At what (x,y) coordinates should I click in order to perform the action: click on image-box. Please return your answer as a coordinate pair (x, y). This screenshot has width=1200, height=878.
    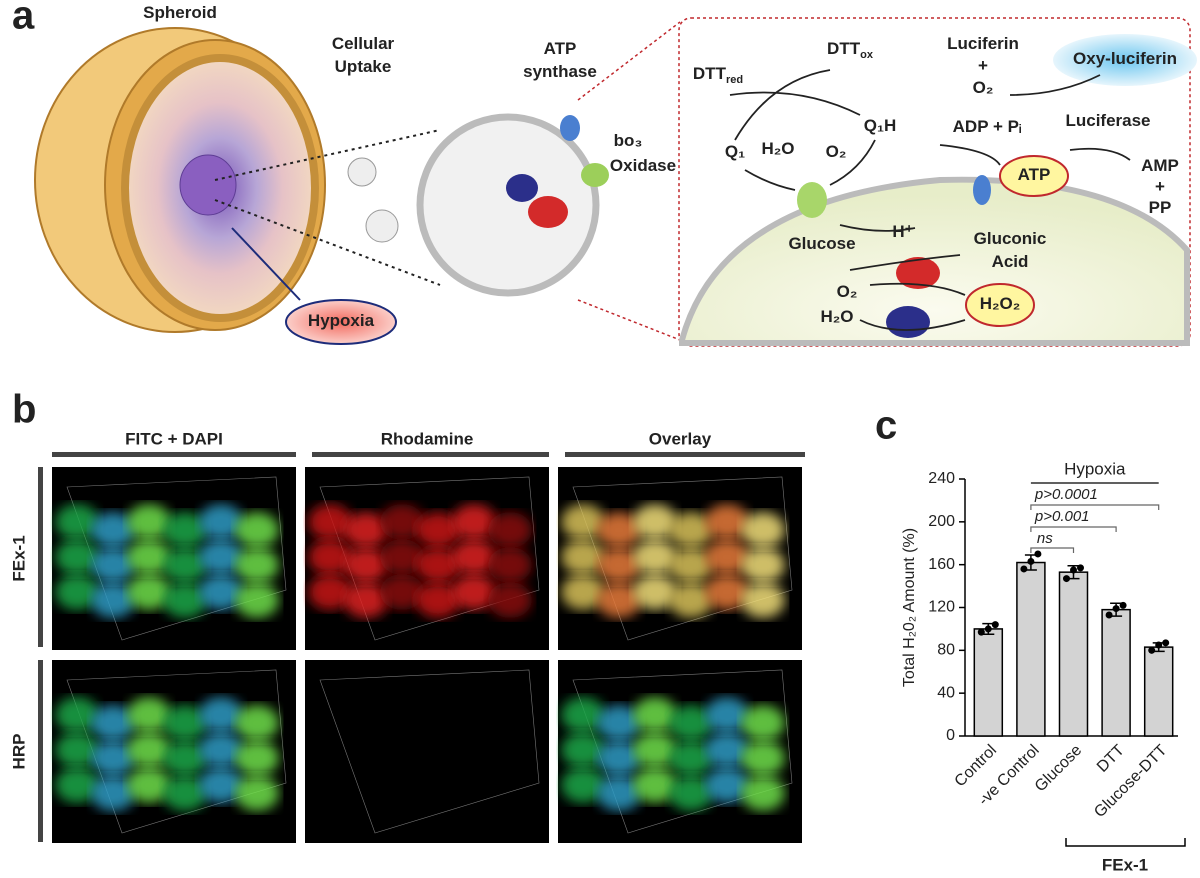
    Looking at the image, I should click on (429, 751).